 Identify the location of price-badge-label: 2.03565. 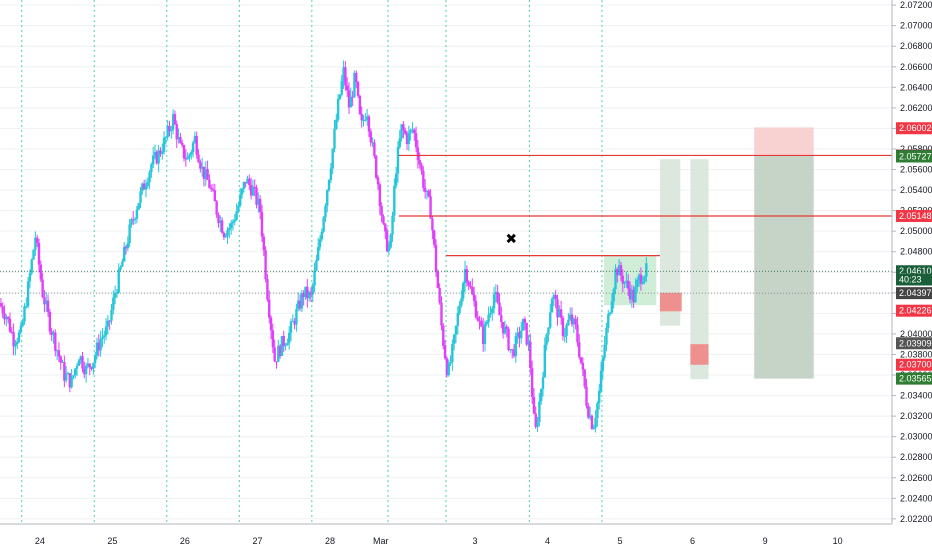
(915, 379).